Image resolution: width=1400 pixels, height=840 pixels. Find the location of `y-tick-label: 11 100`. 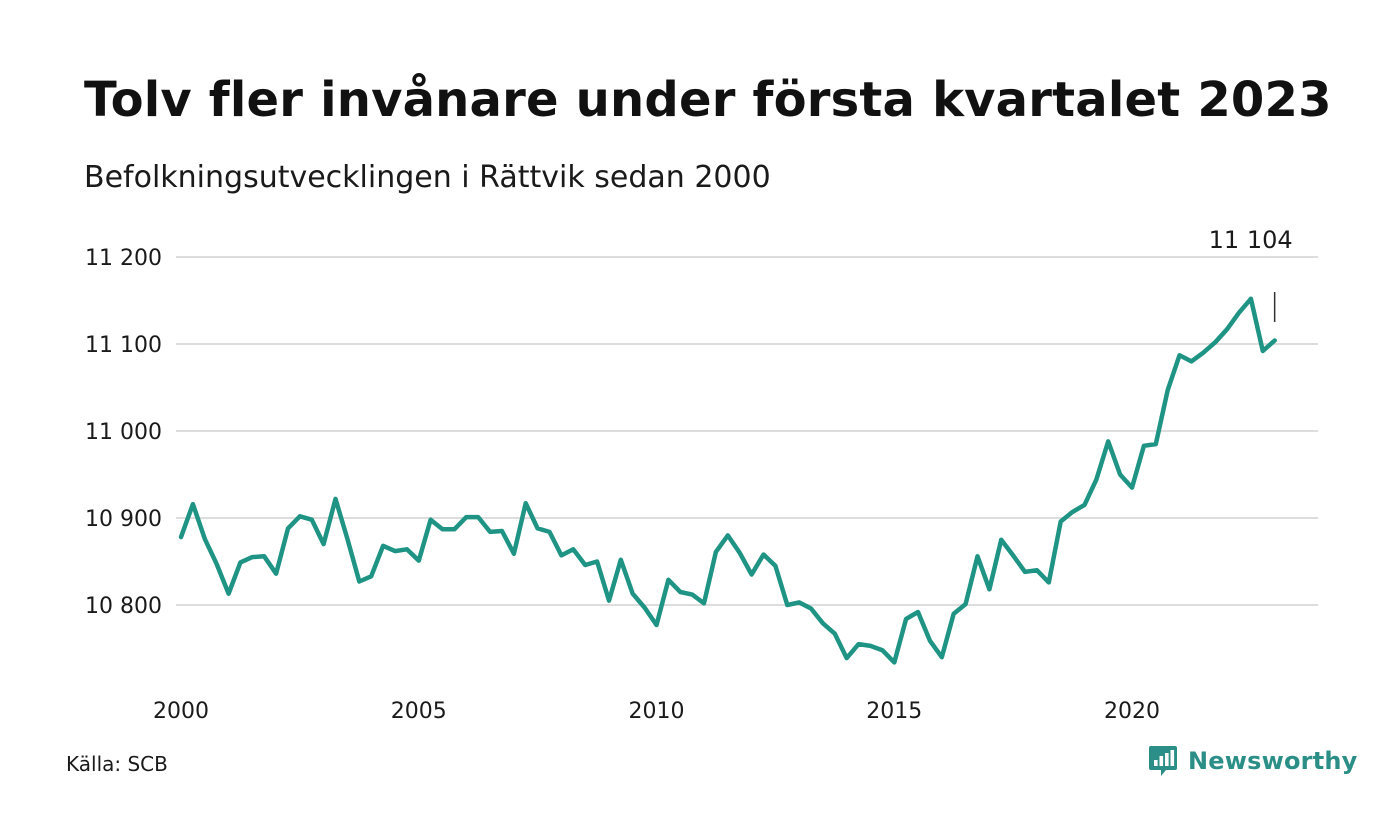

y-tick-label: 11 100 is located at coordinates (123, 345).